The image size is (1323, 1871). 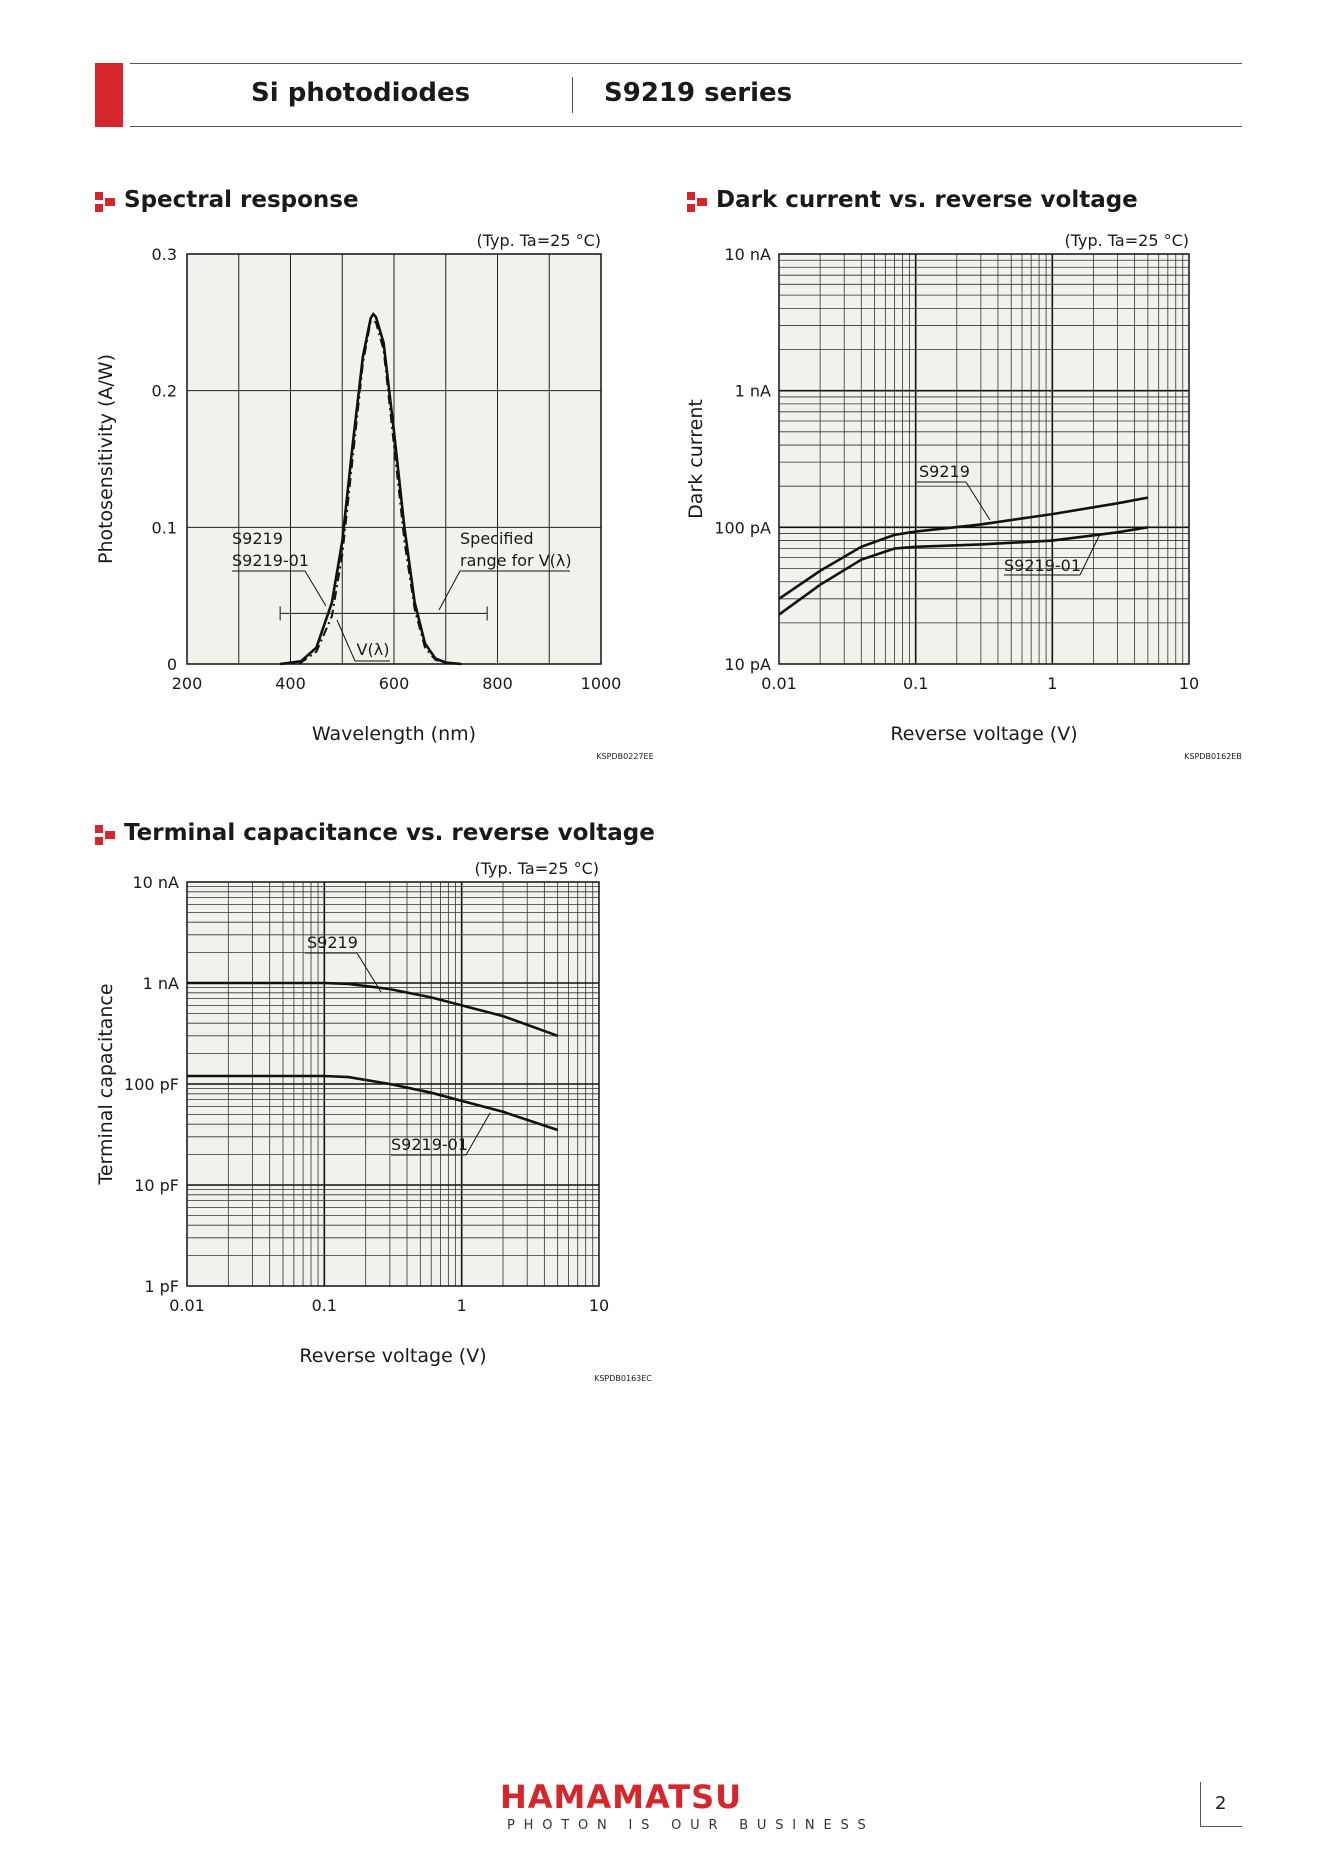 What do you see at coordinates (497, 683) in the screenshot?
I see `x-tick-label: 800` at bounding box center [497, 683].